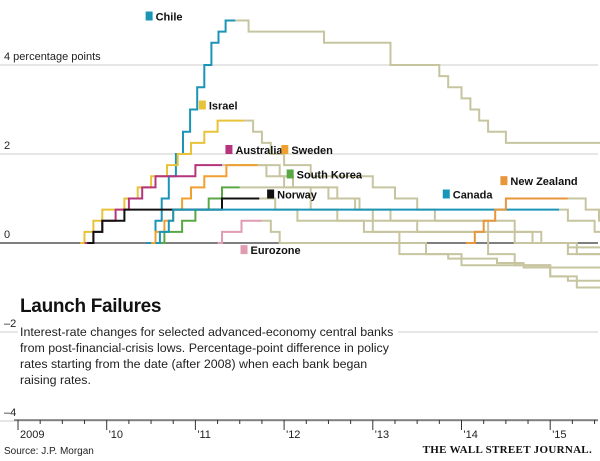  I want to click on x-tick-label-1: '10, so click(116, 435).